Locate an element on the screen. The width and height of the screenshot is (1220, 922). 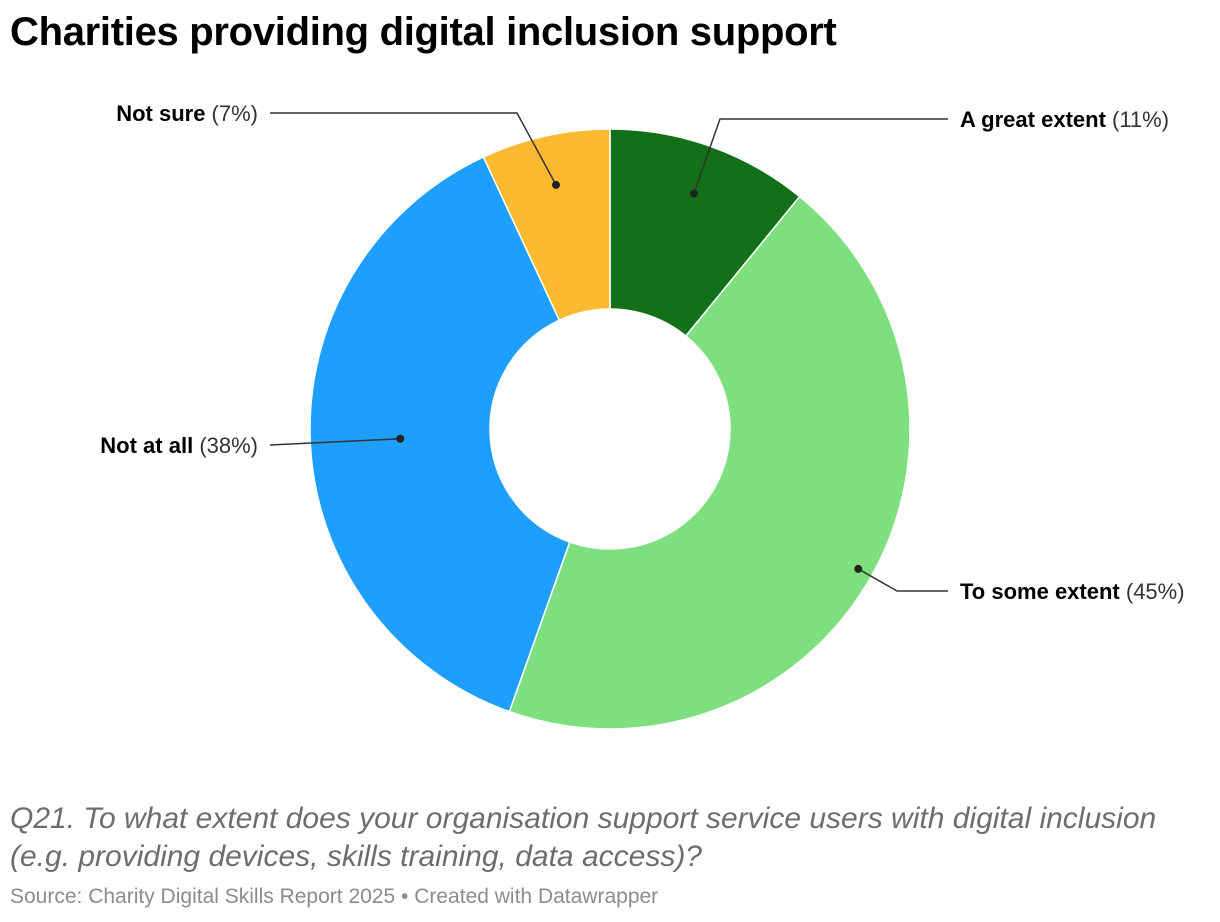
slice-not-sure is located at coordinates (546, 225).